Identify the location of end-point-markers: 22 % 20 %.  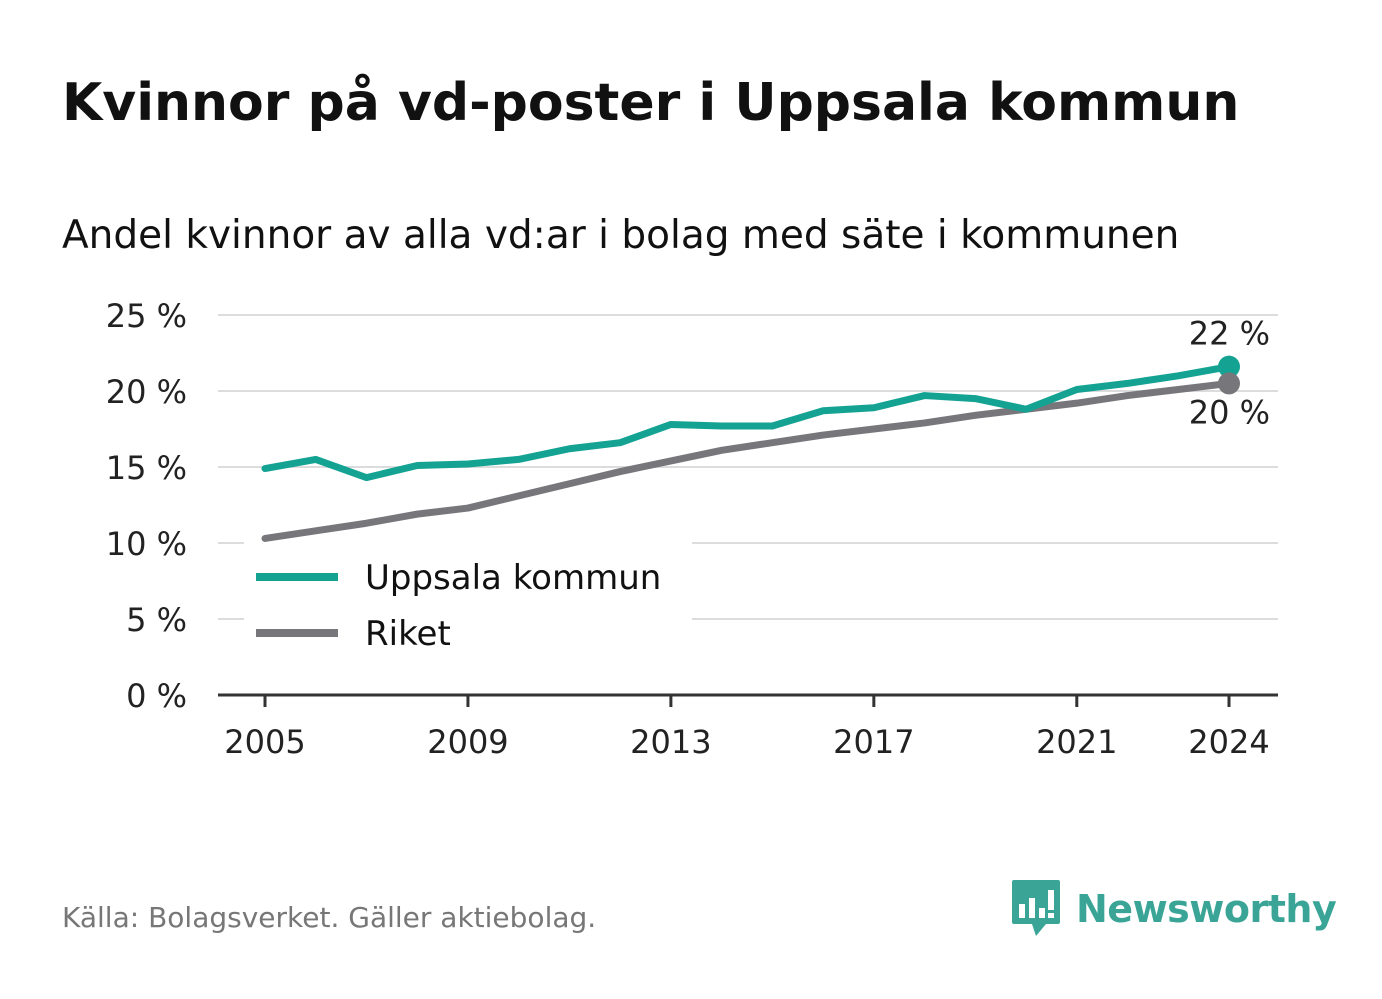
(1229, 373).